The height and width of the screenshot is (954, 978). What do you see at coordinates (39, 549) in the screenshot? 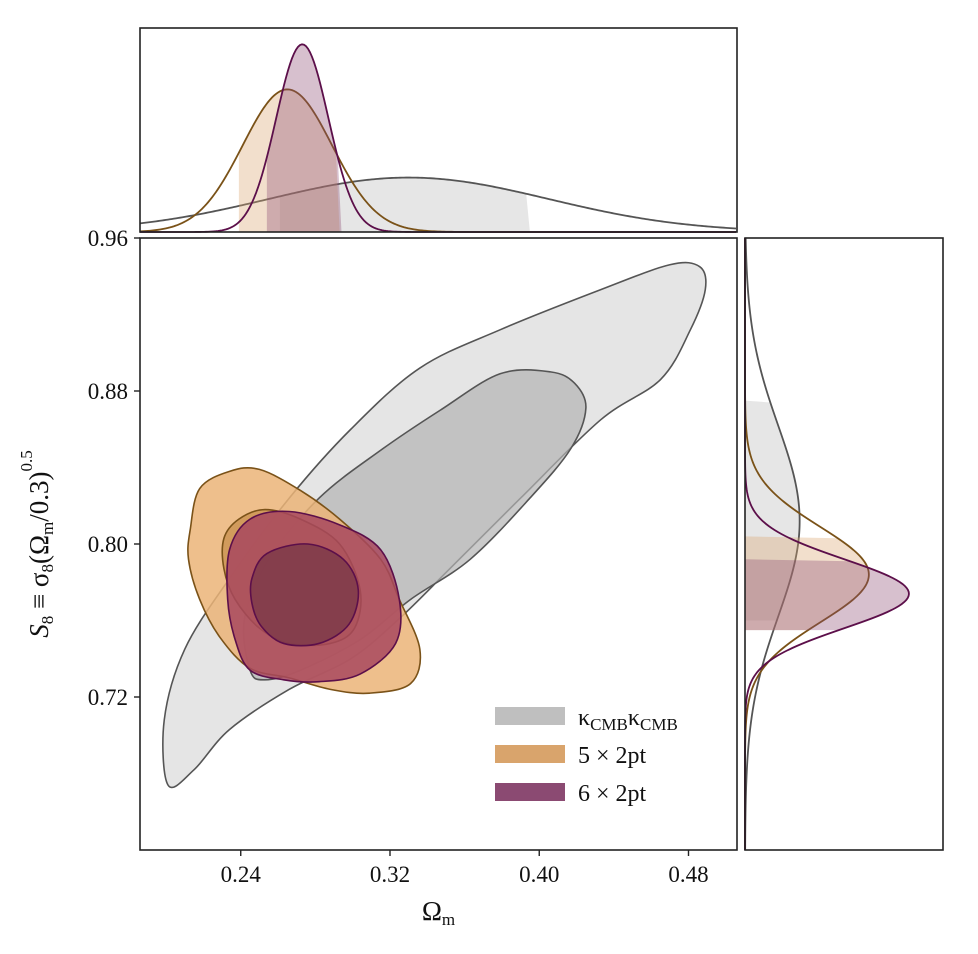
I see `y-label-part: (Ω` at bounding box center [39, 549].